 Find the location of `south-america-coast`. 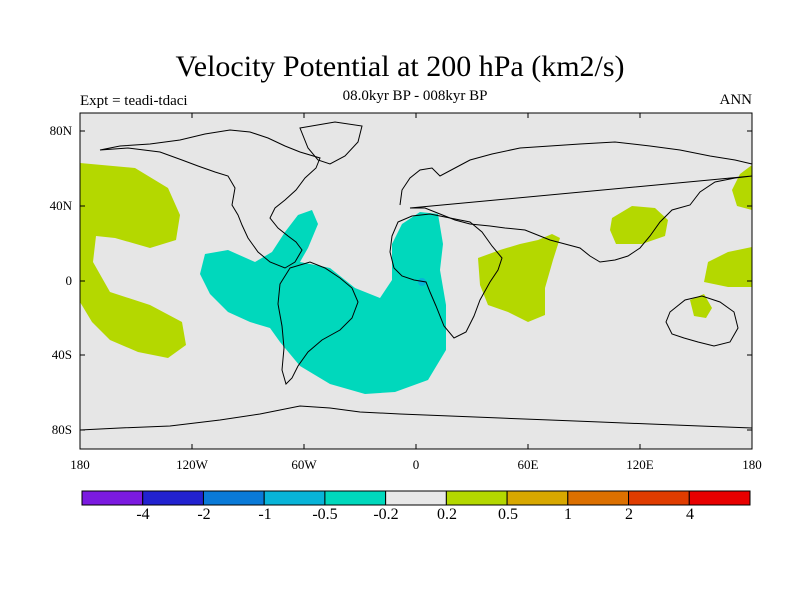

south-america-coast is located at coordinates (318, 323).